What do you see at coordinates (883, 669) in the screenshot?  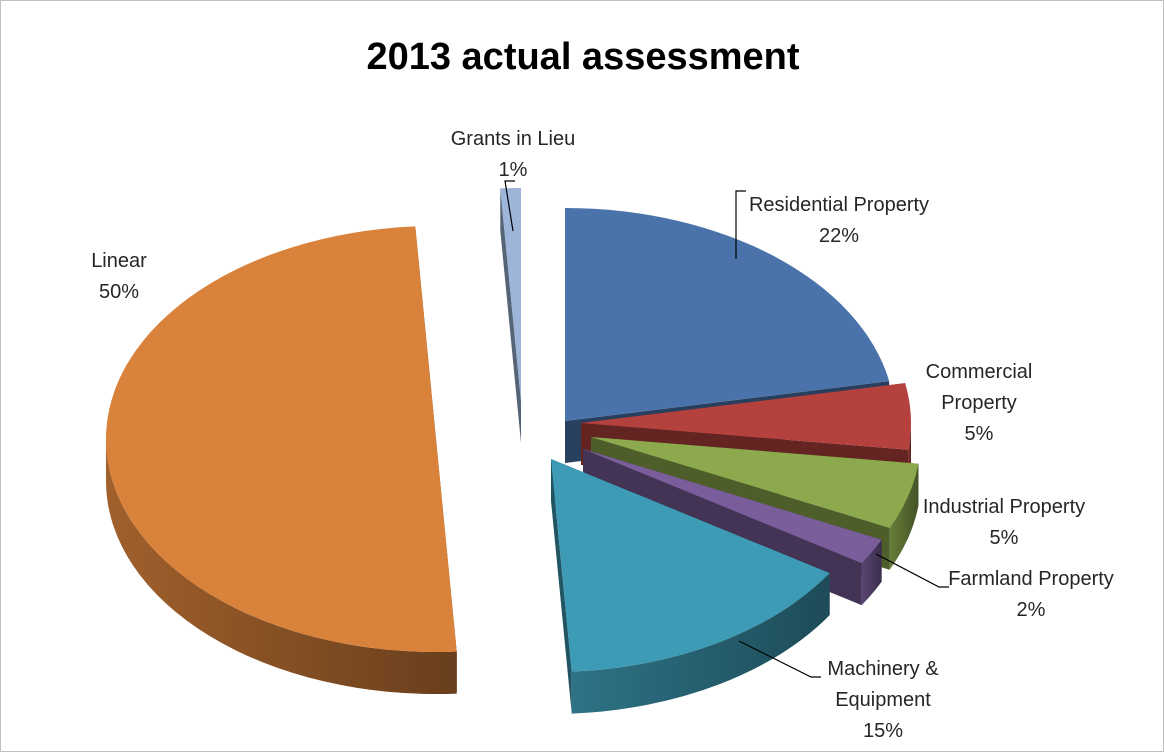 I see `slice-label-line: Machinery &` at bounding box center [883, 669].